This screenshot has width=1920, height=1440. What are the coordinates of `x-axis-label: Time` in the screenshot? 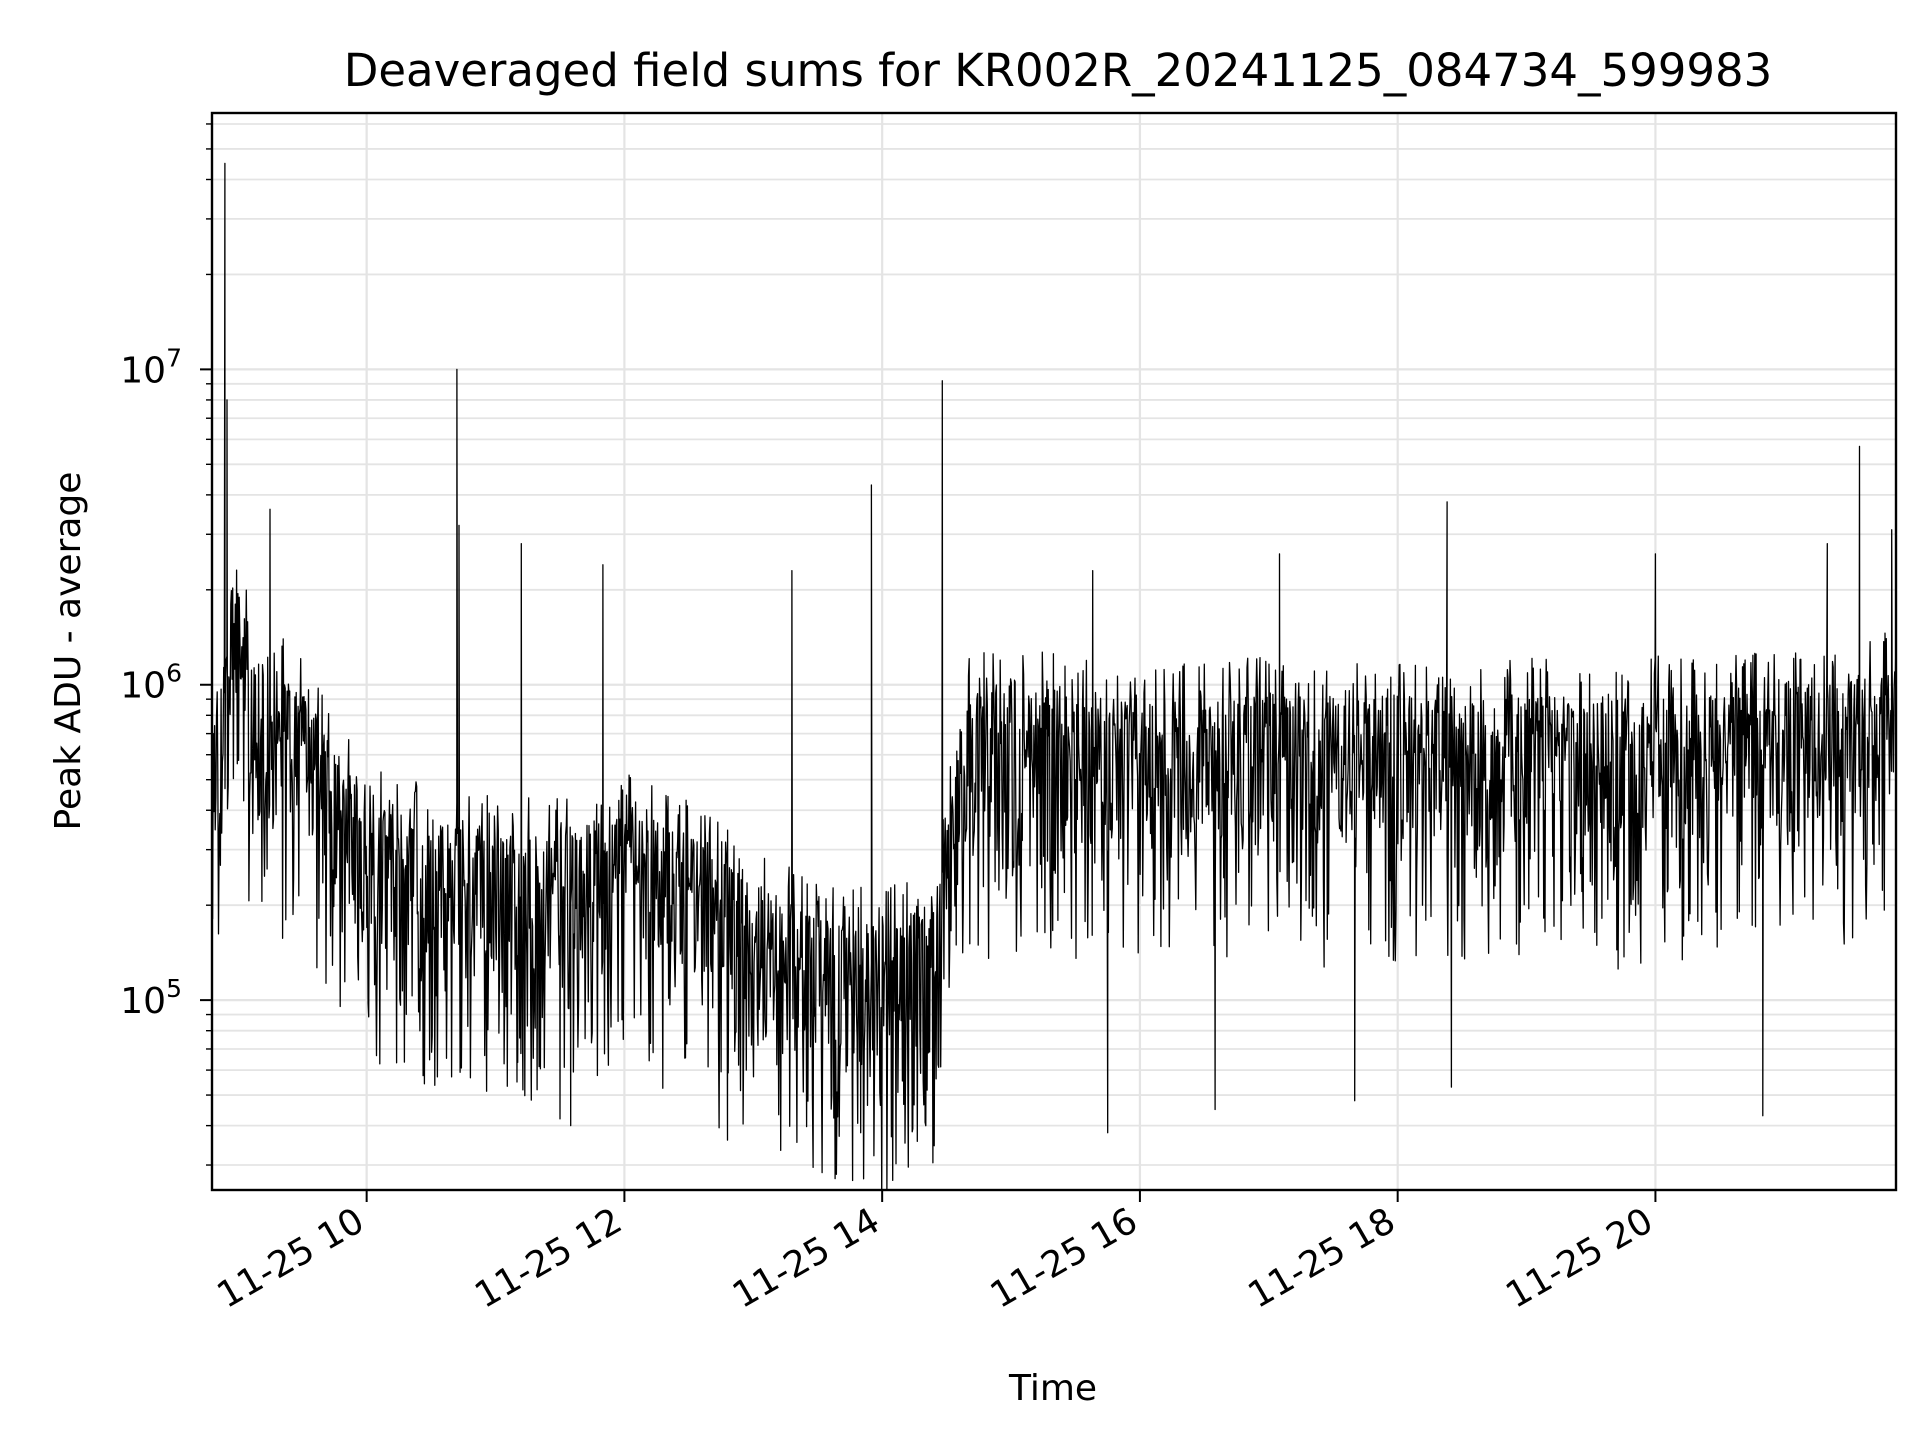 It's located at (1052, 1388).